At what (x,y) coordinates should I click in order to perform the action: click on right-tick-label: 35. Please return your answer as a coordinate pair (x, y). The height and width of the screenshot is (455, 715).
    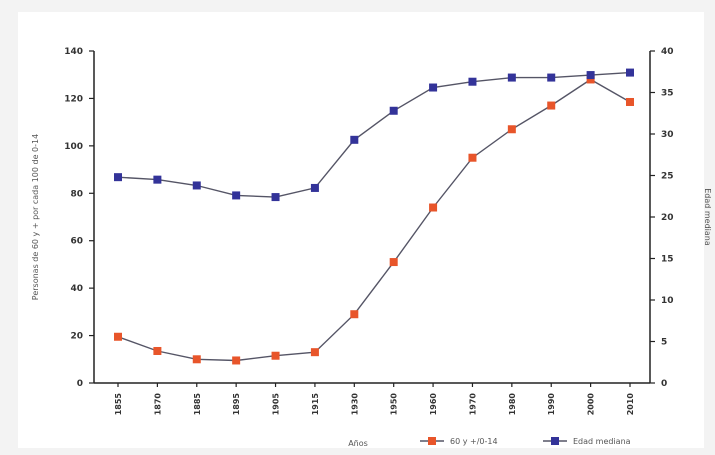
    Looking at the image, I should click on (667, 94).